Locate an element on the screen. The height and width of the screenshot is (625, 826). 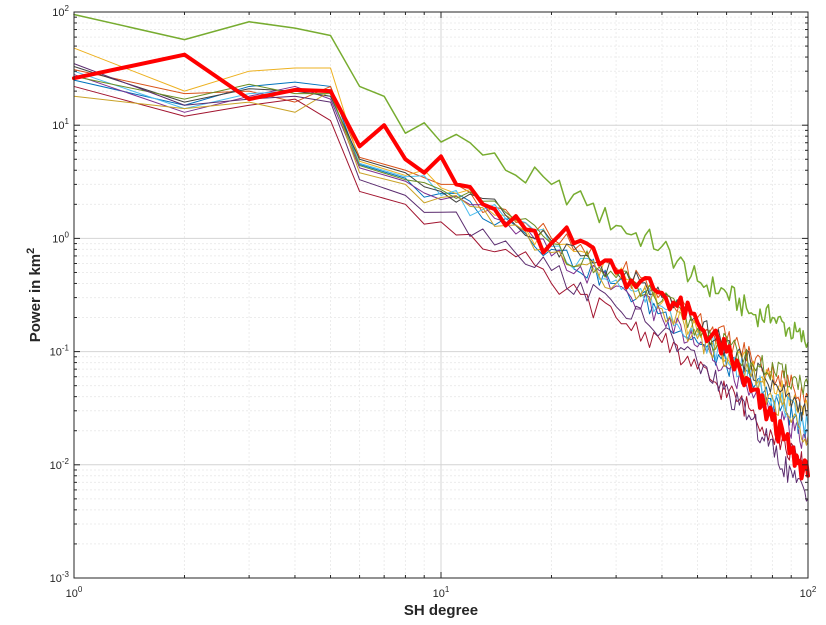
y-axis-label: Power in km2 is located at coordinates (34, 295).